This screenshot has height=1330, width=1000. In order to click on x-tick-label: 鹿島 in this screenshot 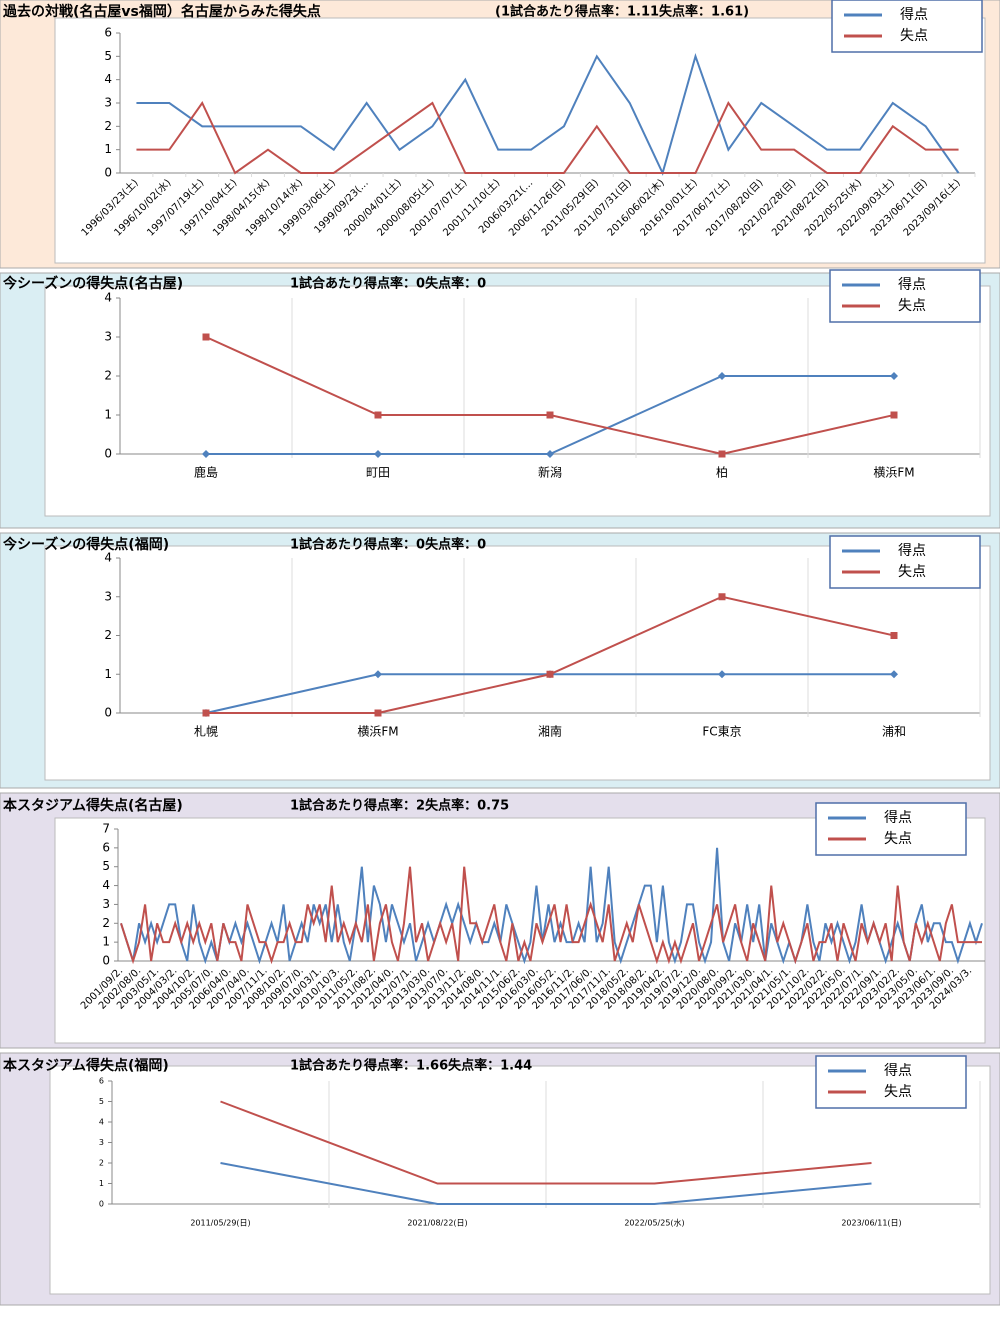, I will do `click(206, 472)`.